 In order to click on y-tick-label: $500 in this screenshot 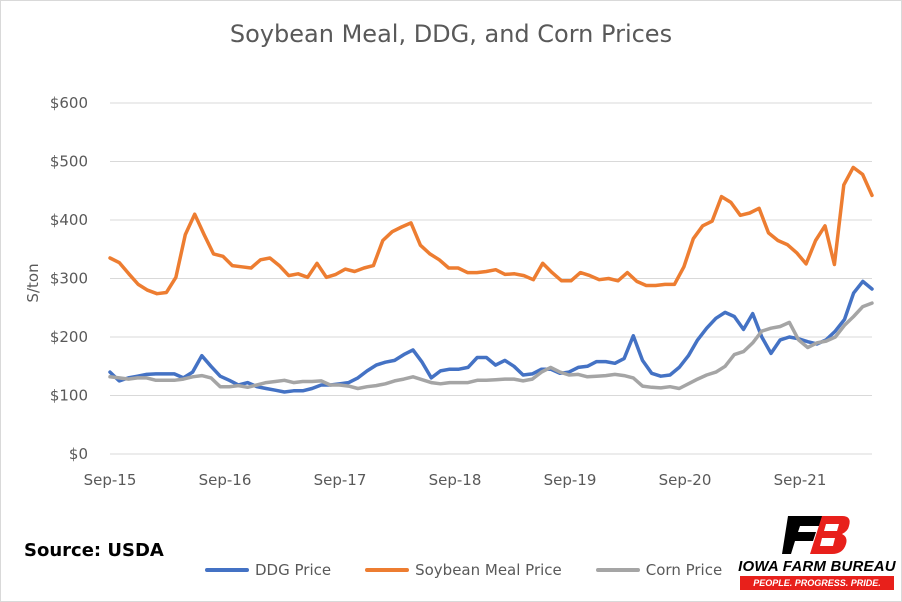, I will do `click(69, 162)`.